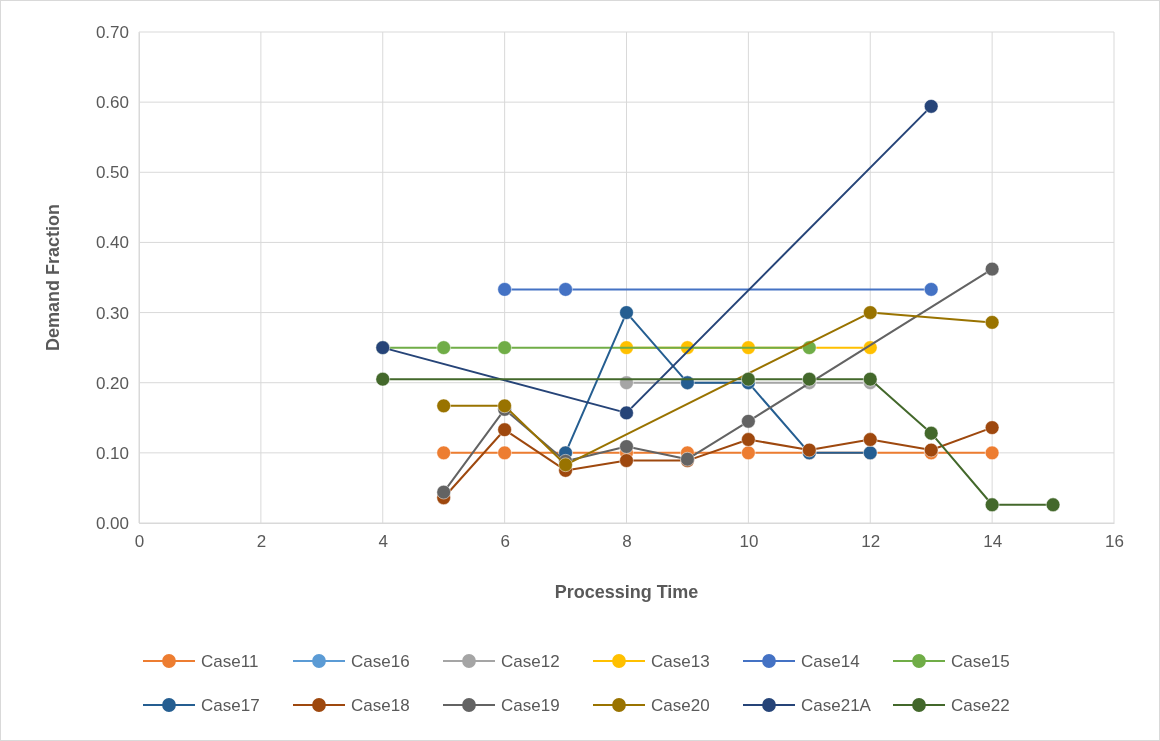 This screenshot has width=1160, height=741. What do you see at coordinates (112, 32) in the screenshot?
I see `y-tick-label: 0.70` at bounding box center [112, 32].